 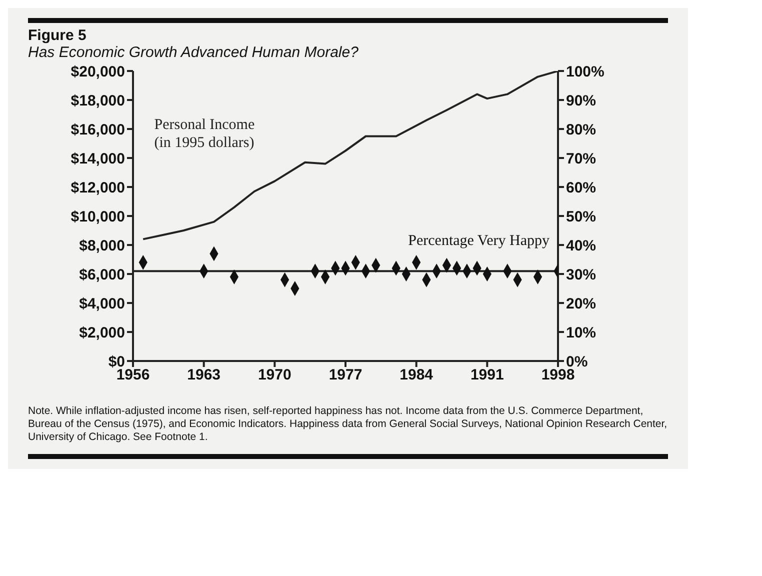 I want to click on y2-tick-label: 80%, so click(x=581, y=129).